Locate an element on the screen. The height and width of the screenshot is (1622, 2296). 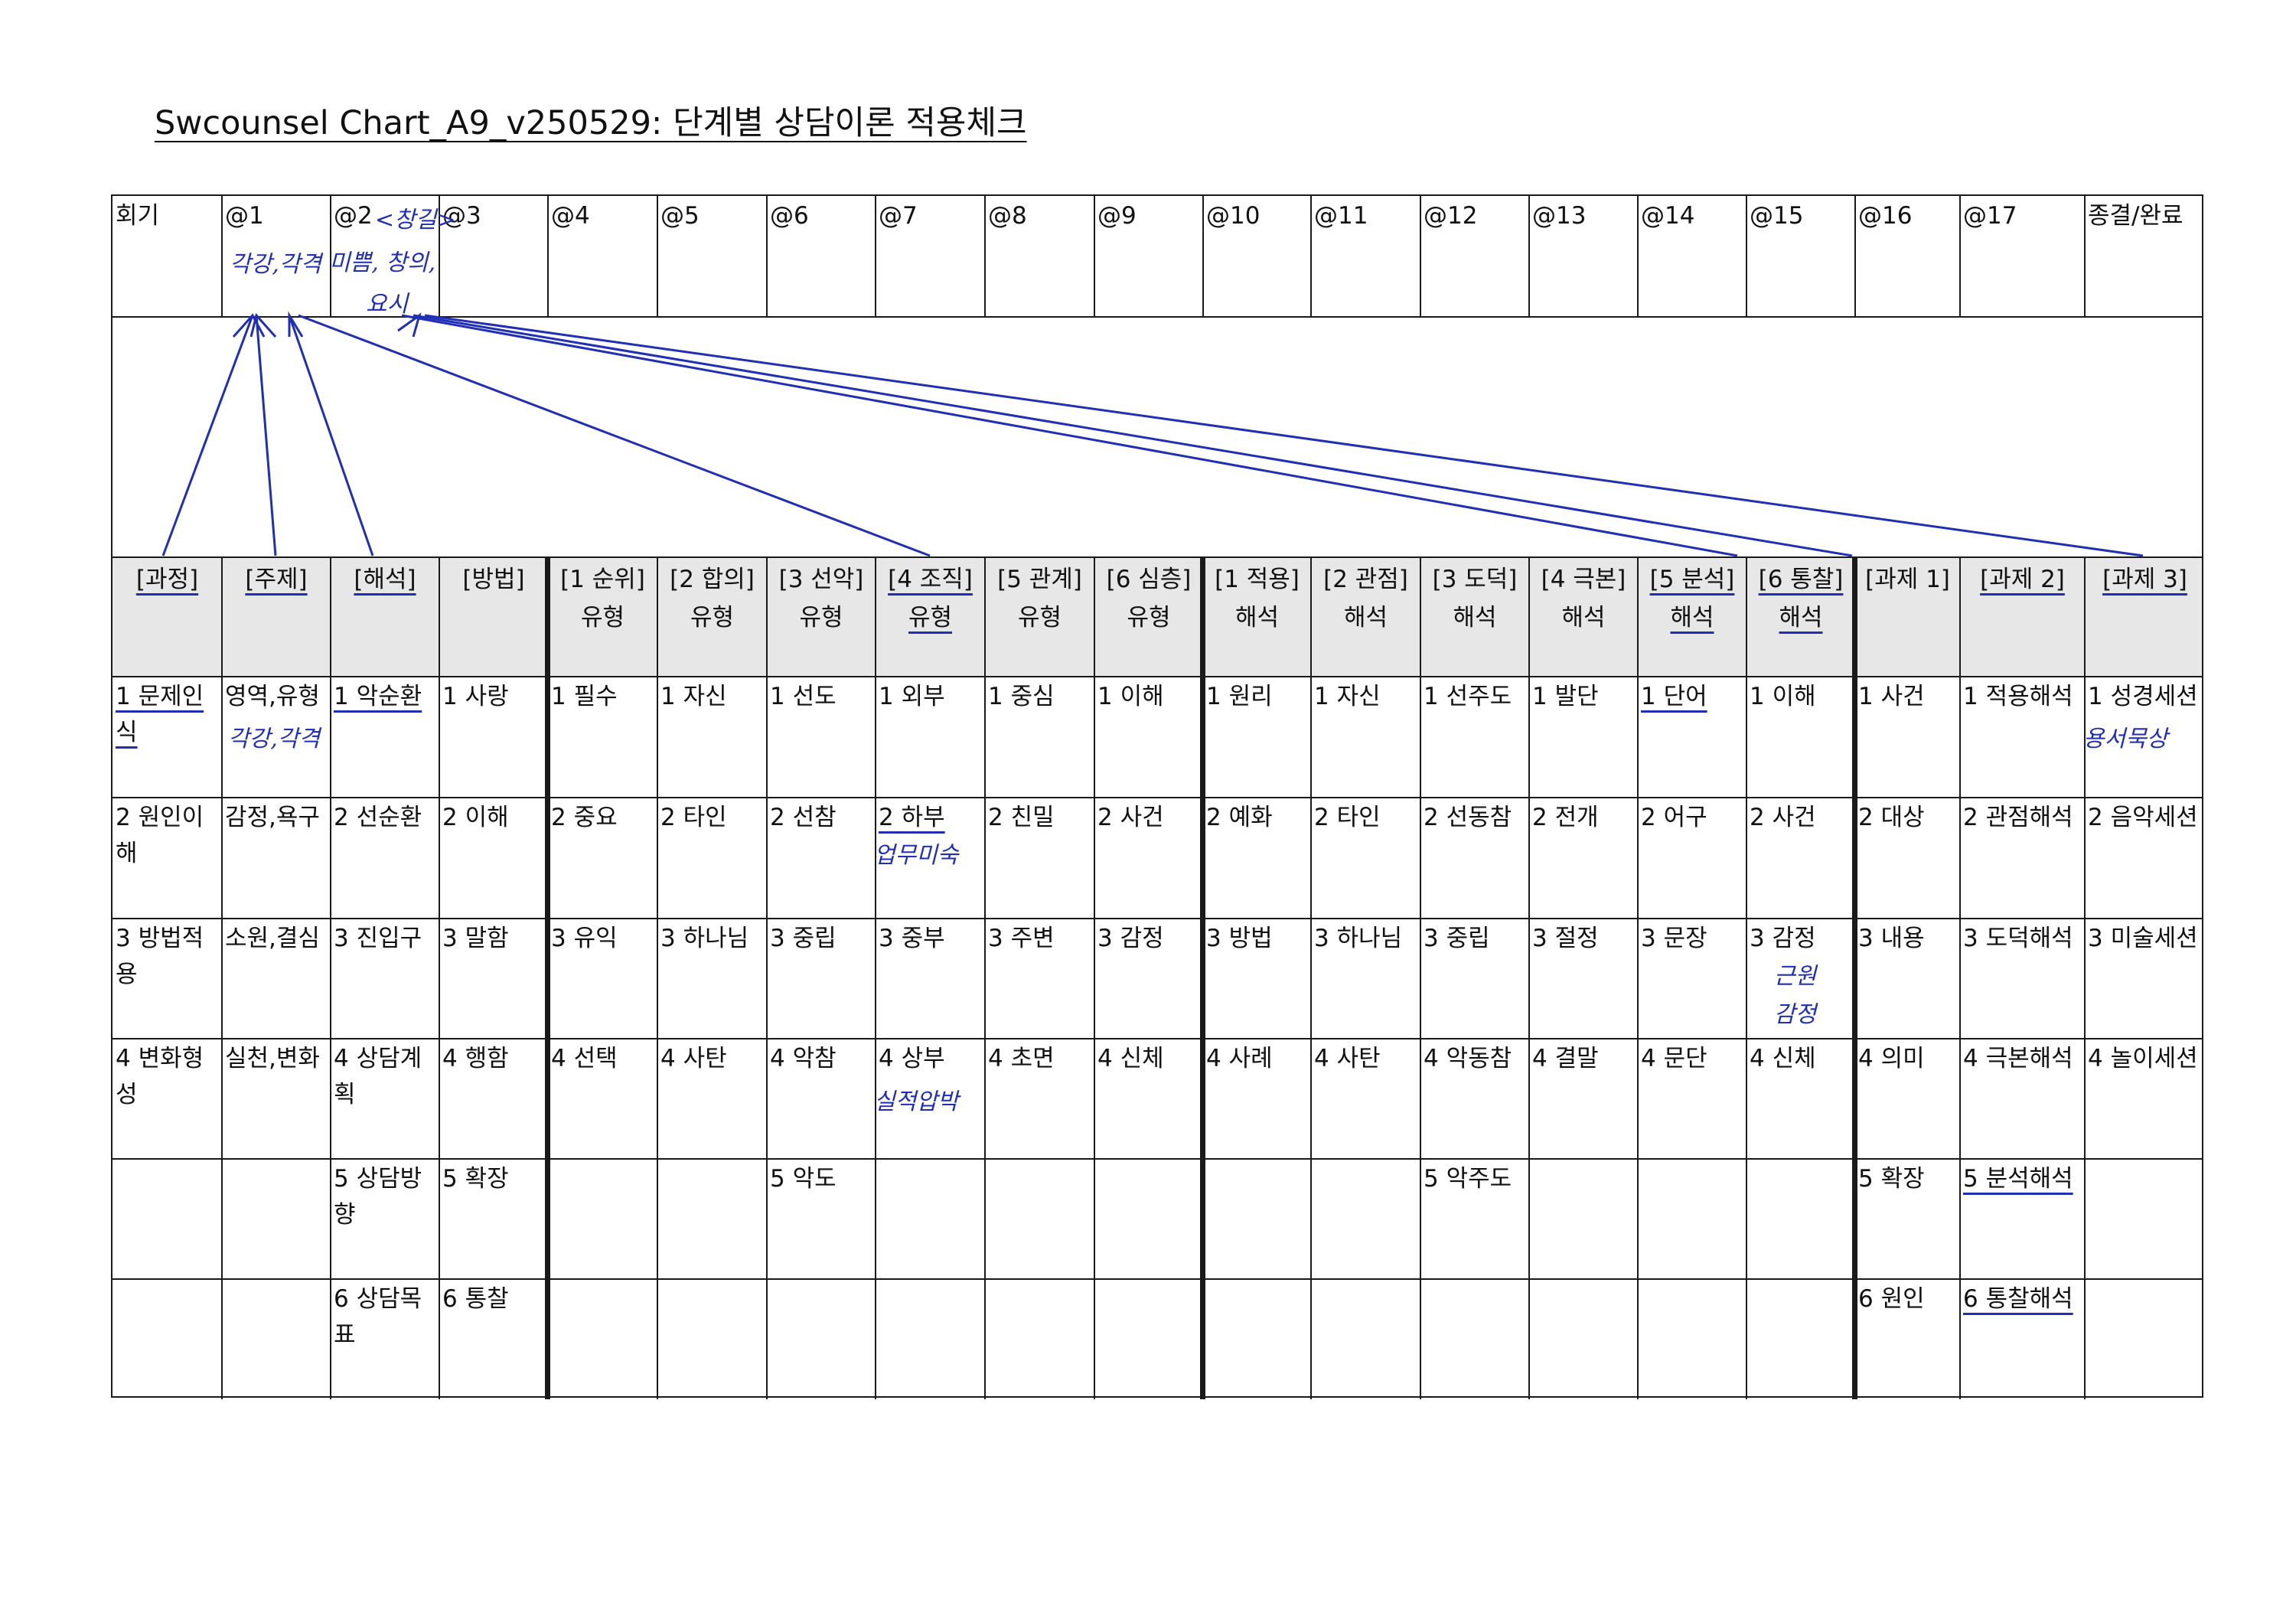
cell-text: 1 성경세션 is located at coordinates (2143, 696).